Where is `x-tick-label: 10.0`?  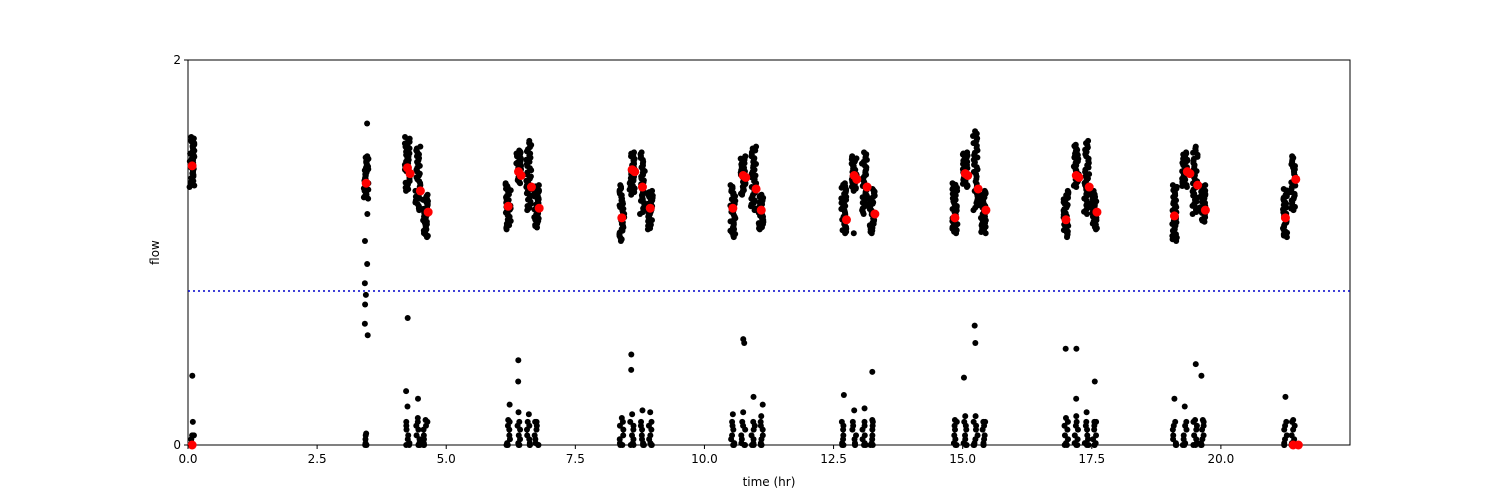 x-tick-label: 10.0 is located at coordinates (704, 459).